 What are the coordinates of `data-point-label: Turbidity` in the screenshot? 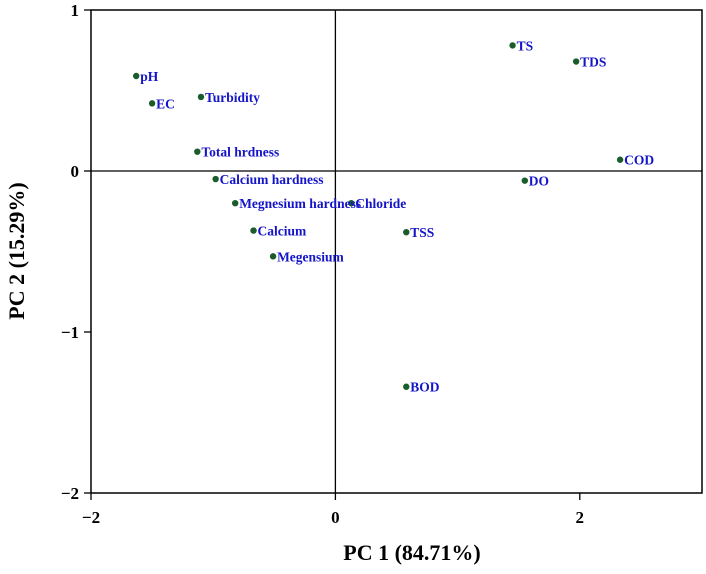 It's located at (232, 97).